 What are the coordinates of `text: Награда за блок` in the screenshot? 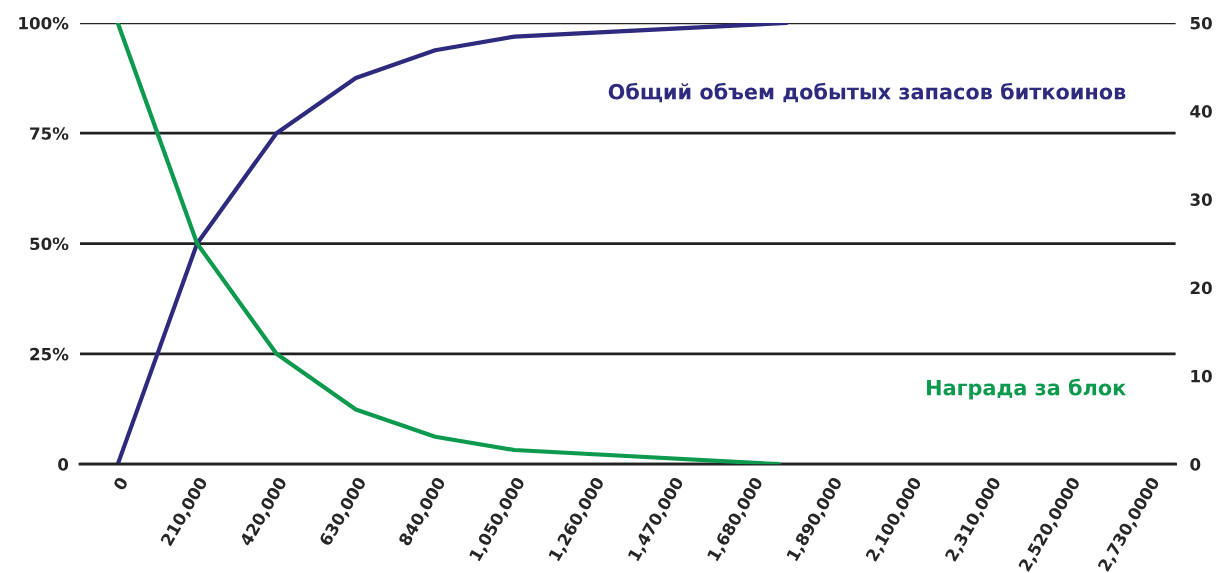 It's located at (1026, 389).